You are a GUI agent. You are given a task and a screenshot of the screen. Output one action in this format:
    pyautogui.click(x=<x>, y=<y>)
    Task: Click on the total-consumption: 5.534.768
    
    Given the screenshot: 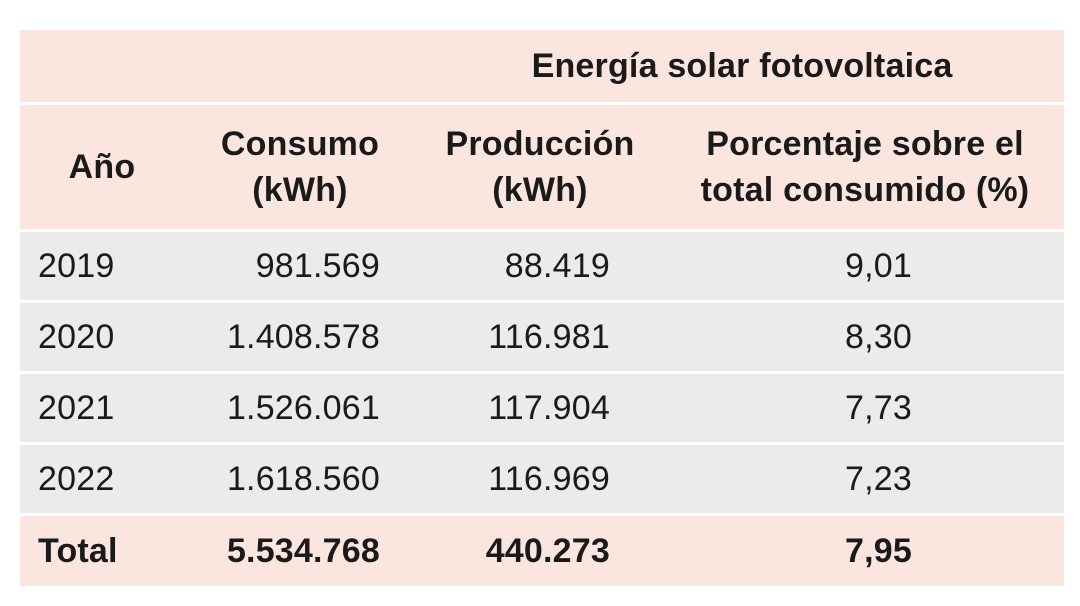 What is the action you would take?
    pyautogui.click(x=303, y=550)
    